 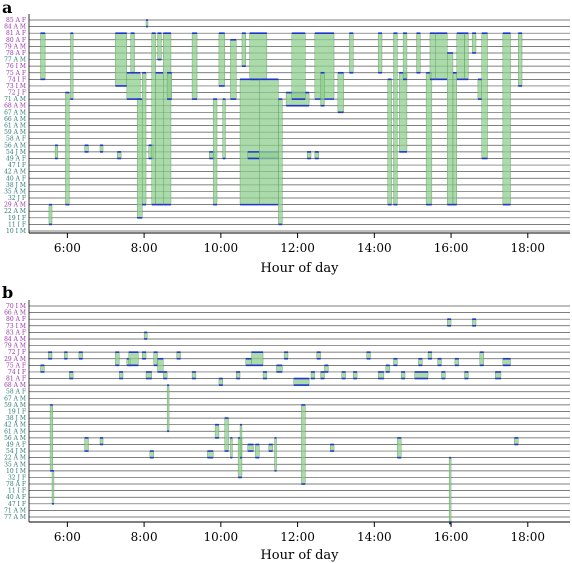 What do you see at coordinates (16, 152) in the screenshot?
I see `row-label: 54 J M` at bounding box center [16, 152].